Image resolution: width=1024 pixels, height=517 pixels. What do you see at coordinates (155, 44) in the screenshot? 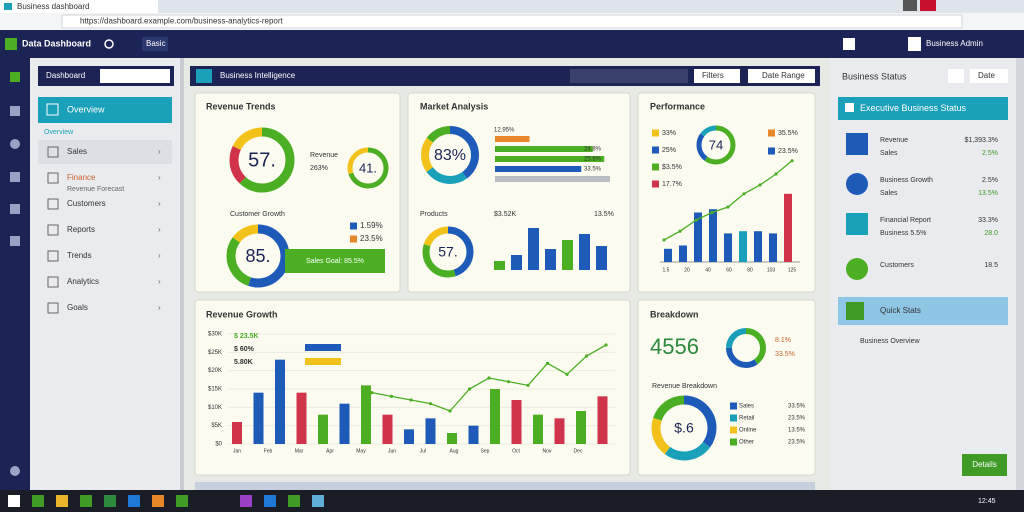
I see `menu-box` at bounding box center [155, 44].